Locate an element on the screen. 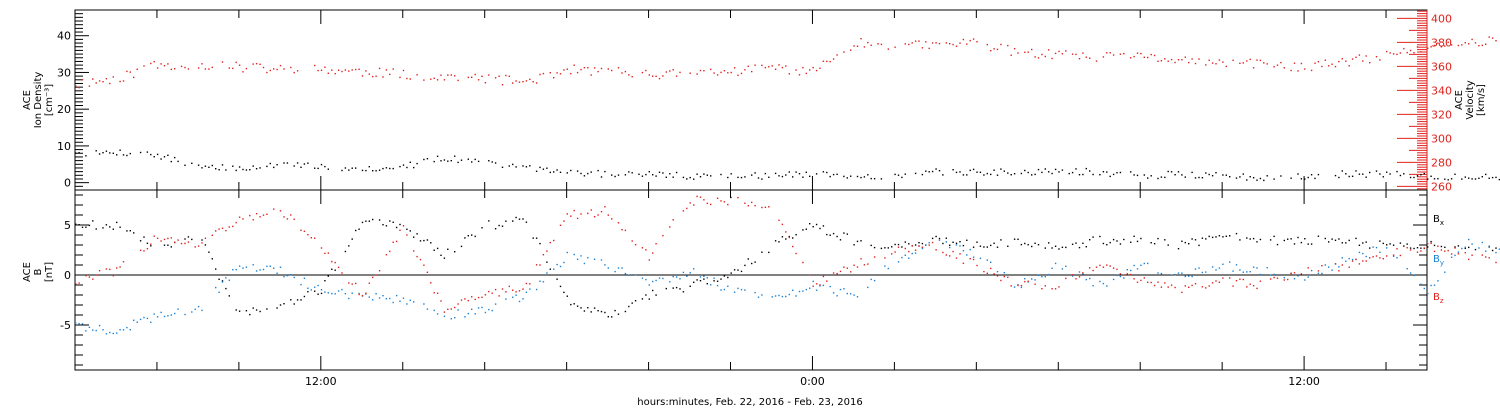 The image size is (1500, 410). velocity-tick-label: 260 is located at coordinates (1441, 186).